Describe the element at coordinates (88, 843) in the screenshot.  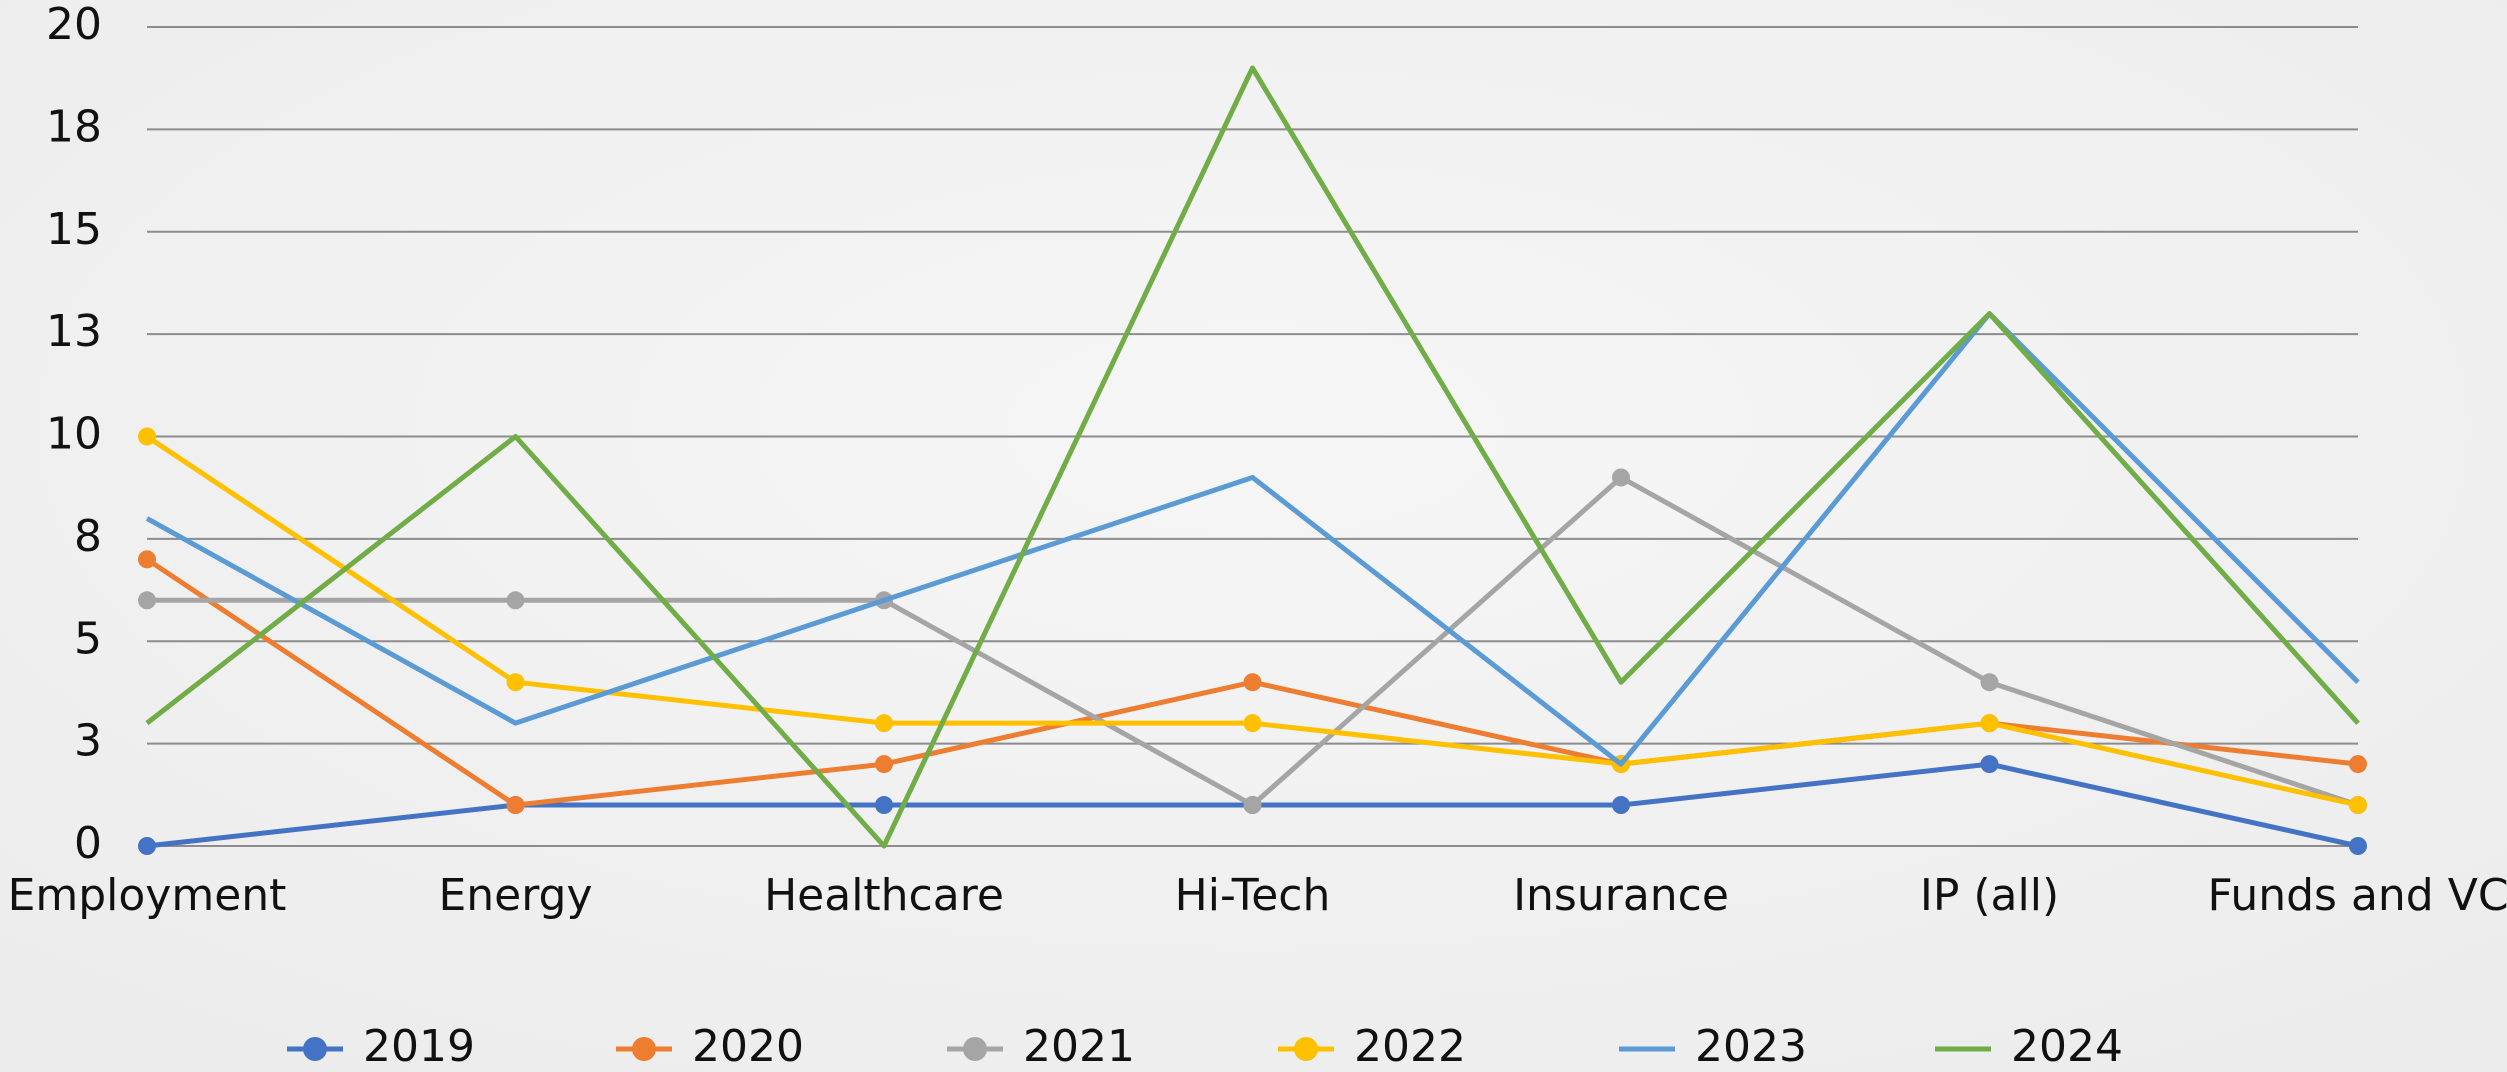
I see `y-tick-label: 0` at that location.